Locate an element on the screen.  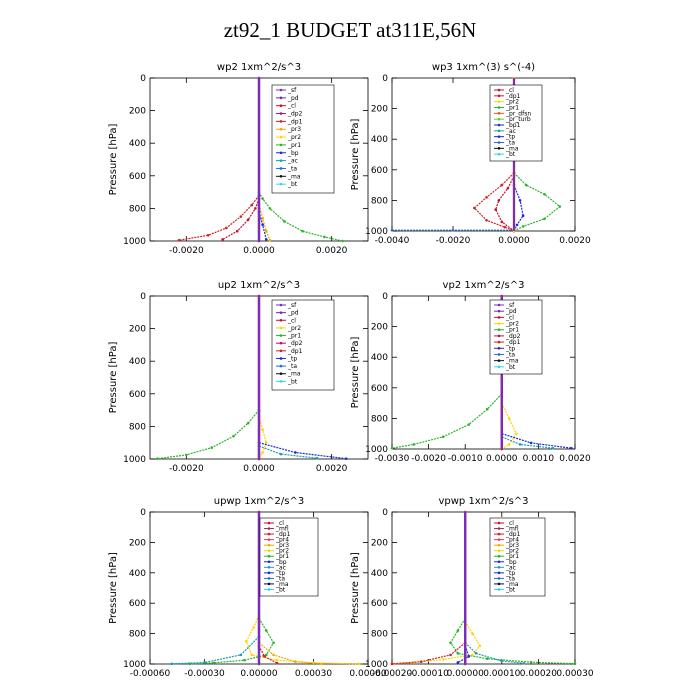
plot-frame is located at coordinates (483, 588).